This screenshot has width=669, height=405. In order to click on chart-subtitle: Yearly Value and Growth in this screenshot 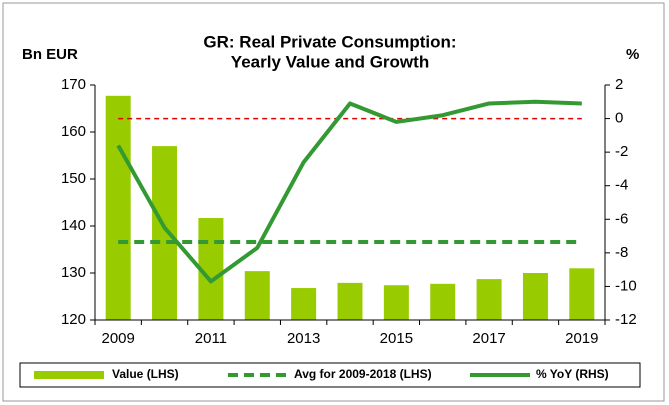, I will do `click(330, 61)`.